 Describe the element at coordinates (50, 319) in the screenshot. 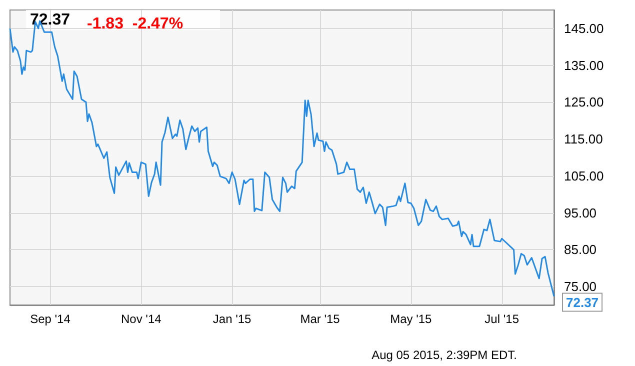

I see `x-tick-label: Sep '14` at that location.